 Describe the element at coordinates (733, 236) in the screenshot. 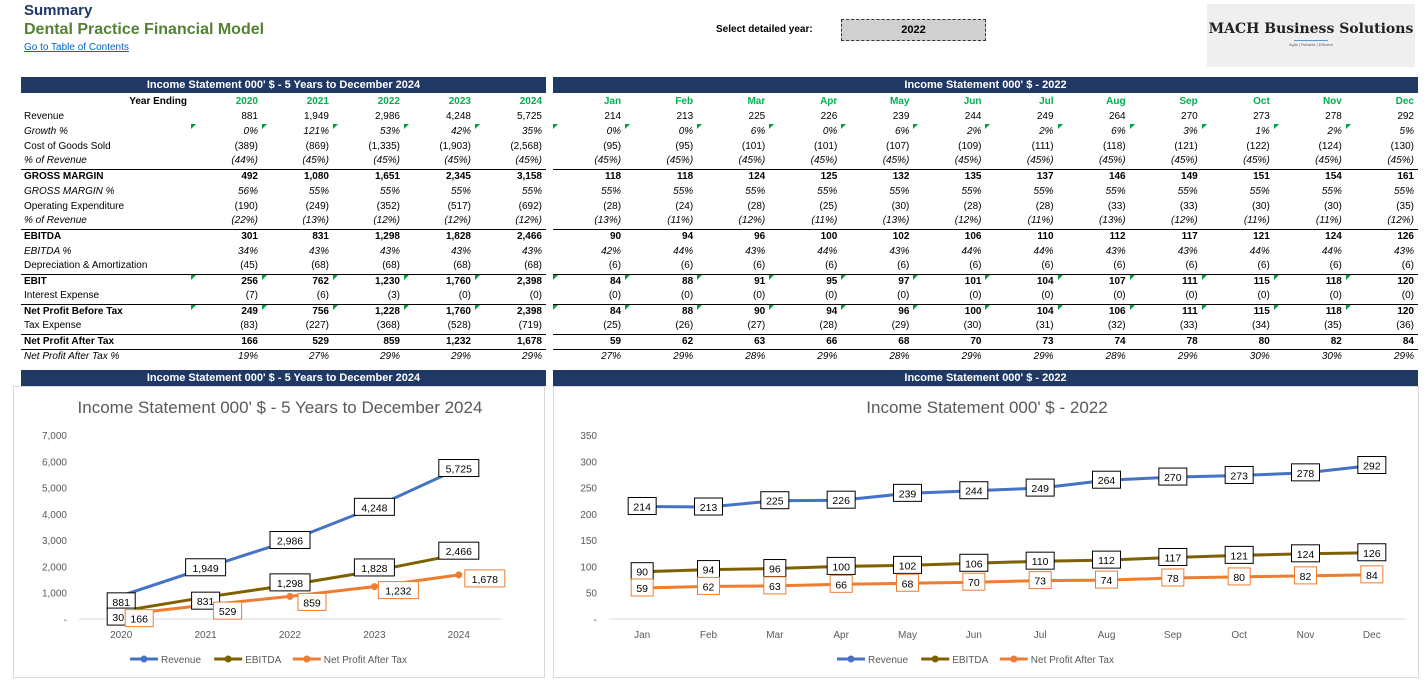

I see `cell: 96` at that location.